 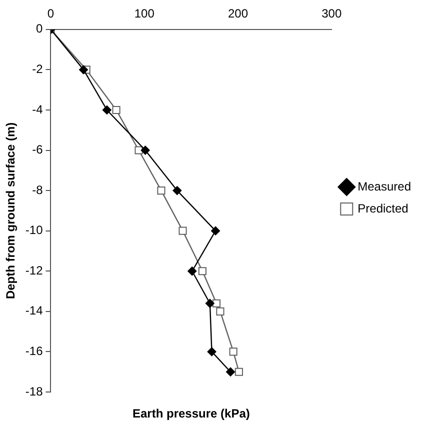 What do you see at coordinates (38, 149) in the screenshot?
I see `y-tick-label: -6` at bounding box center [38, 149].